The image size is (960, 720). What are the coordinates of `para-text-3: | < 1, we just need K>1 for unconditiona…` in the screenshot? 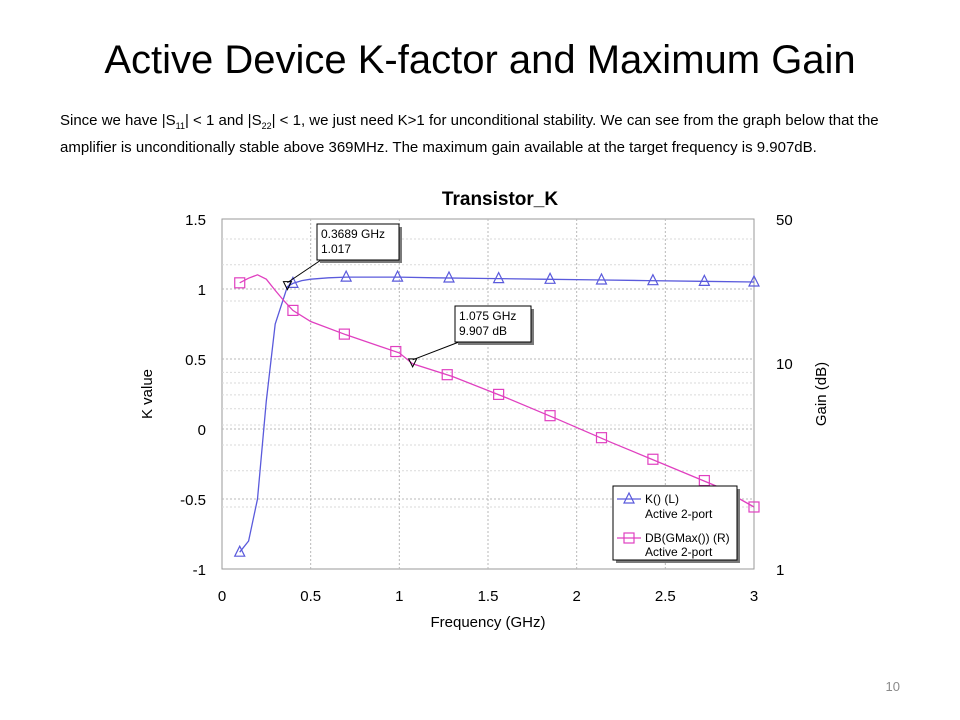 It's located at (469, 134).